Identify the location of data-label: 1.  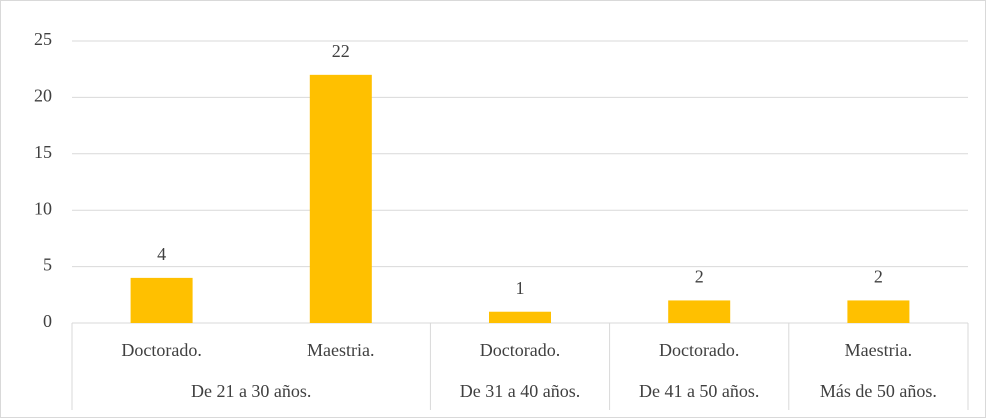
(520, 288).